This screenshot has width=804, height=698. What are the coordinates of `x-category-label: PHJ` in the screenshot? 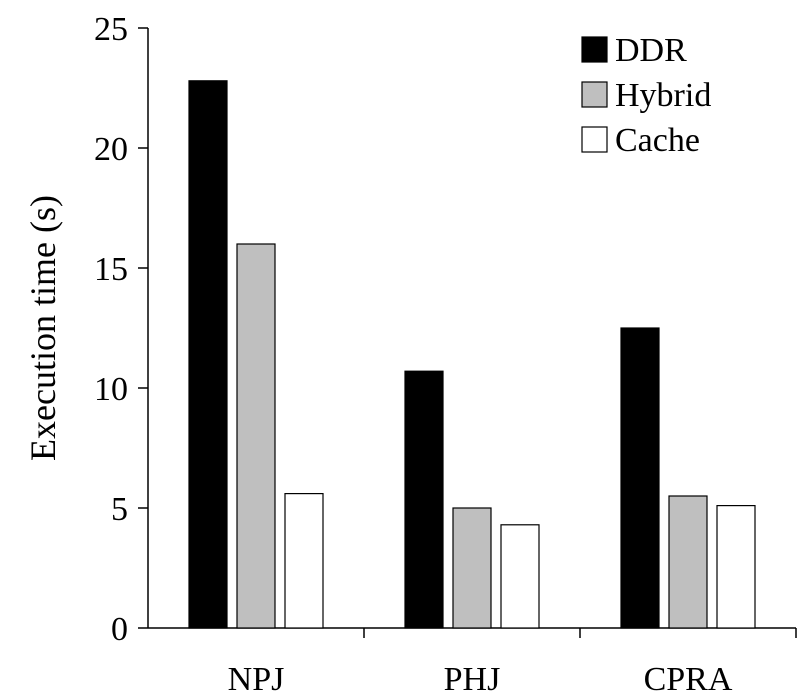 It's located at (472, 679).